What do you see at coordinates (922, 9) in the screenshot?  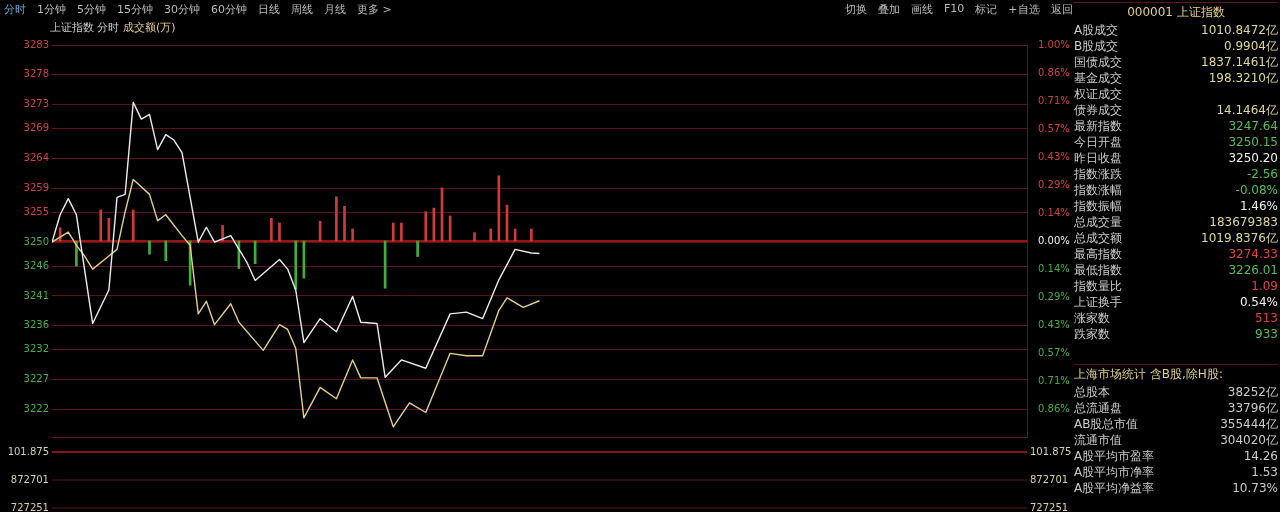 I see `text: 画线` at bounding box center [922, 9].